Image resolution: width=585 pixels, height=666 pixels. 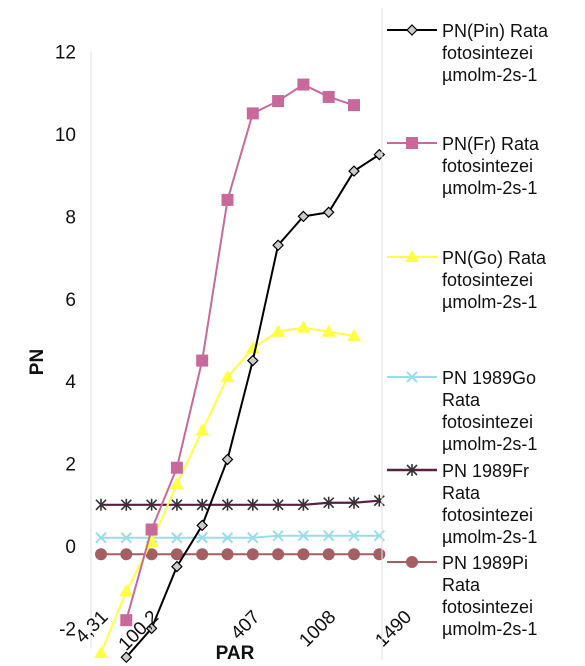 I want to click on series-line, so click(x=240, y=536).